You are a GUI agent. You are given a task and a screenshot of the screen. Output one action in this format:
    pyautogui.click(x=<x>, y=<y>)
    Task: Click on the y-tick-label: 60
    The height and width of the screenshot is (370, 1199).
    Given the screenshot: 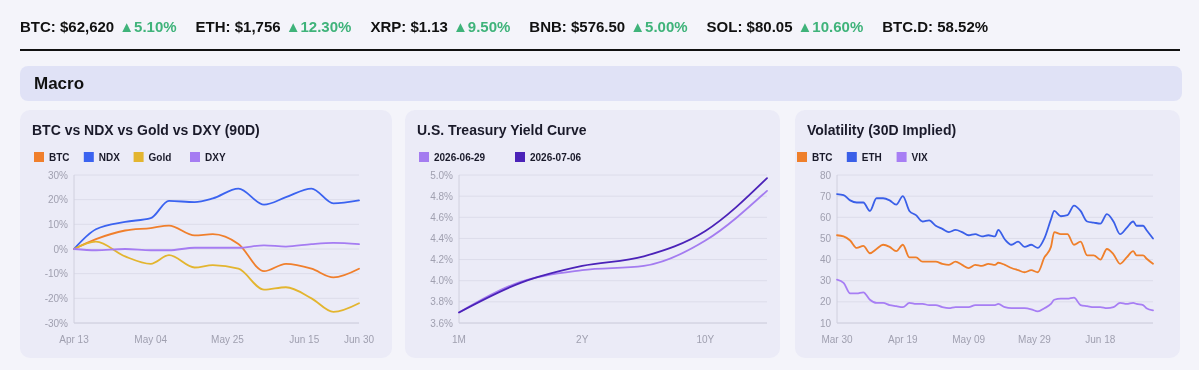 What is the action you would take?
    pyautogui.click(x=825, y=217)
    